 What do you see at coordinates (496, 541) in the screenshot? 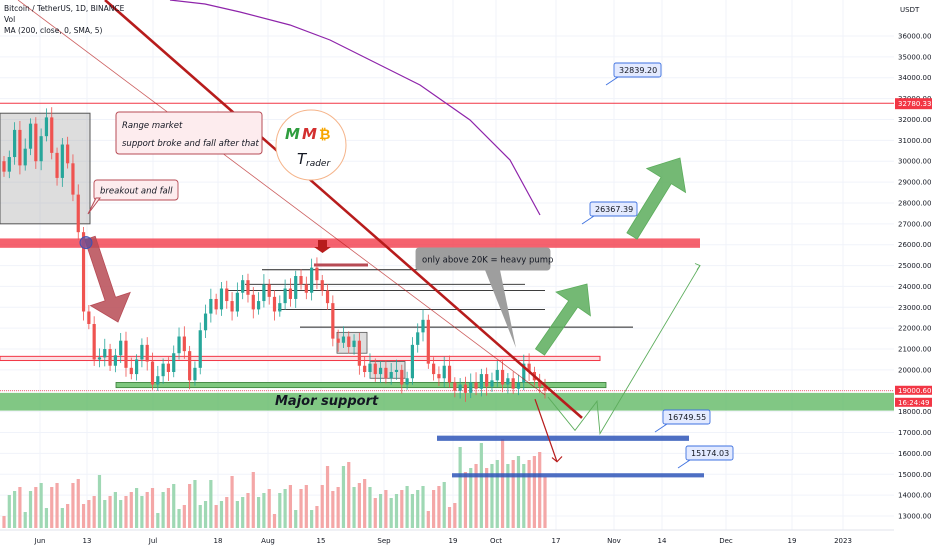
I see `time-tick: Oct` at bounding box center [496, 541].